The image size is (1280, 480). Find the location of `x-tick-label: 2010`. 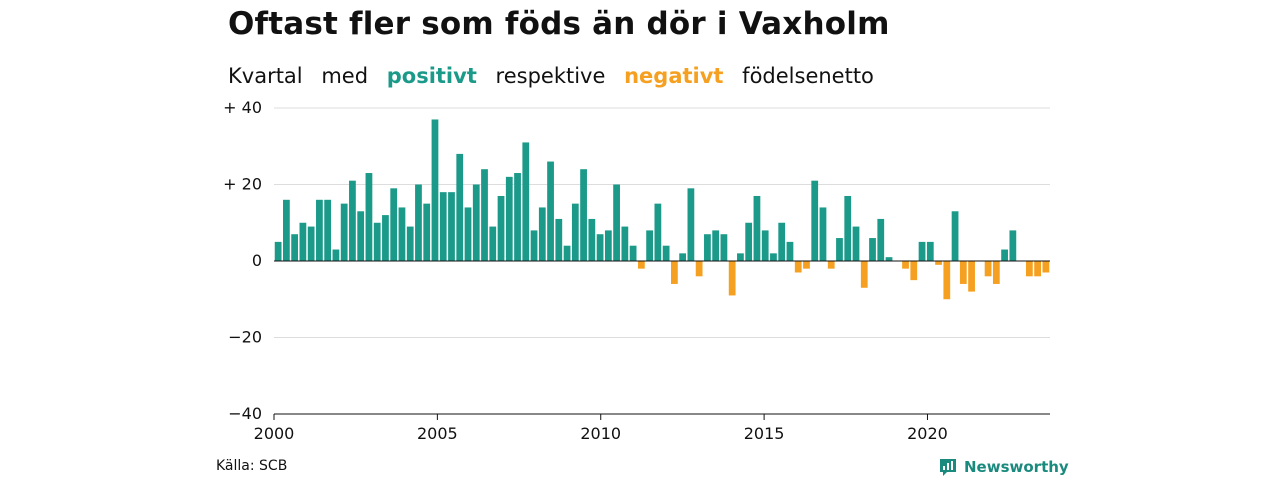

x-tick-label: 2010 is located at coordinates (600, 433).